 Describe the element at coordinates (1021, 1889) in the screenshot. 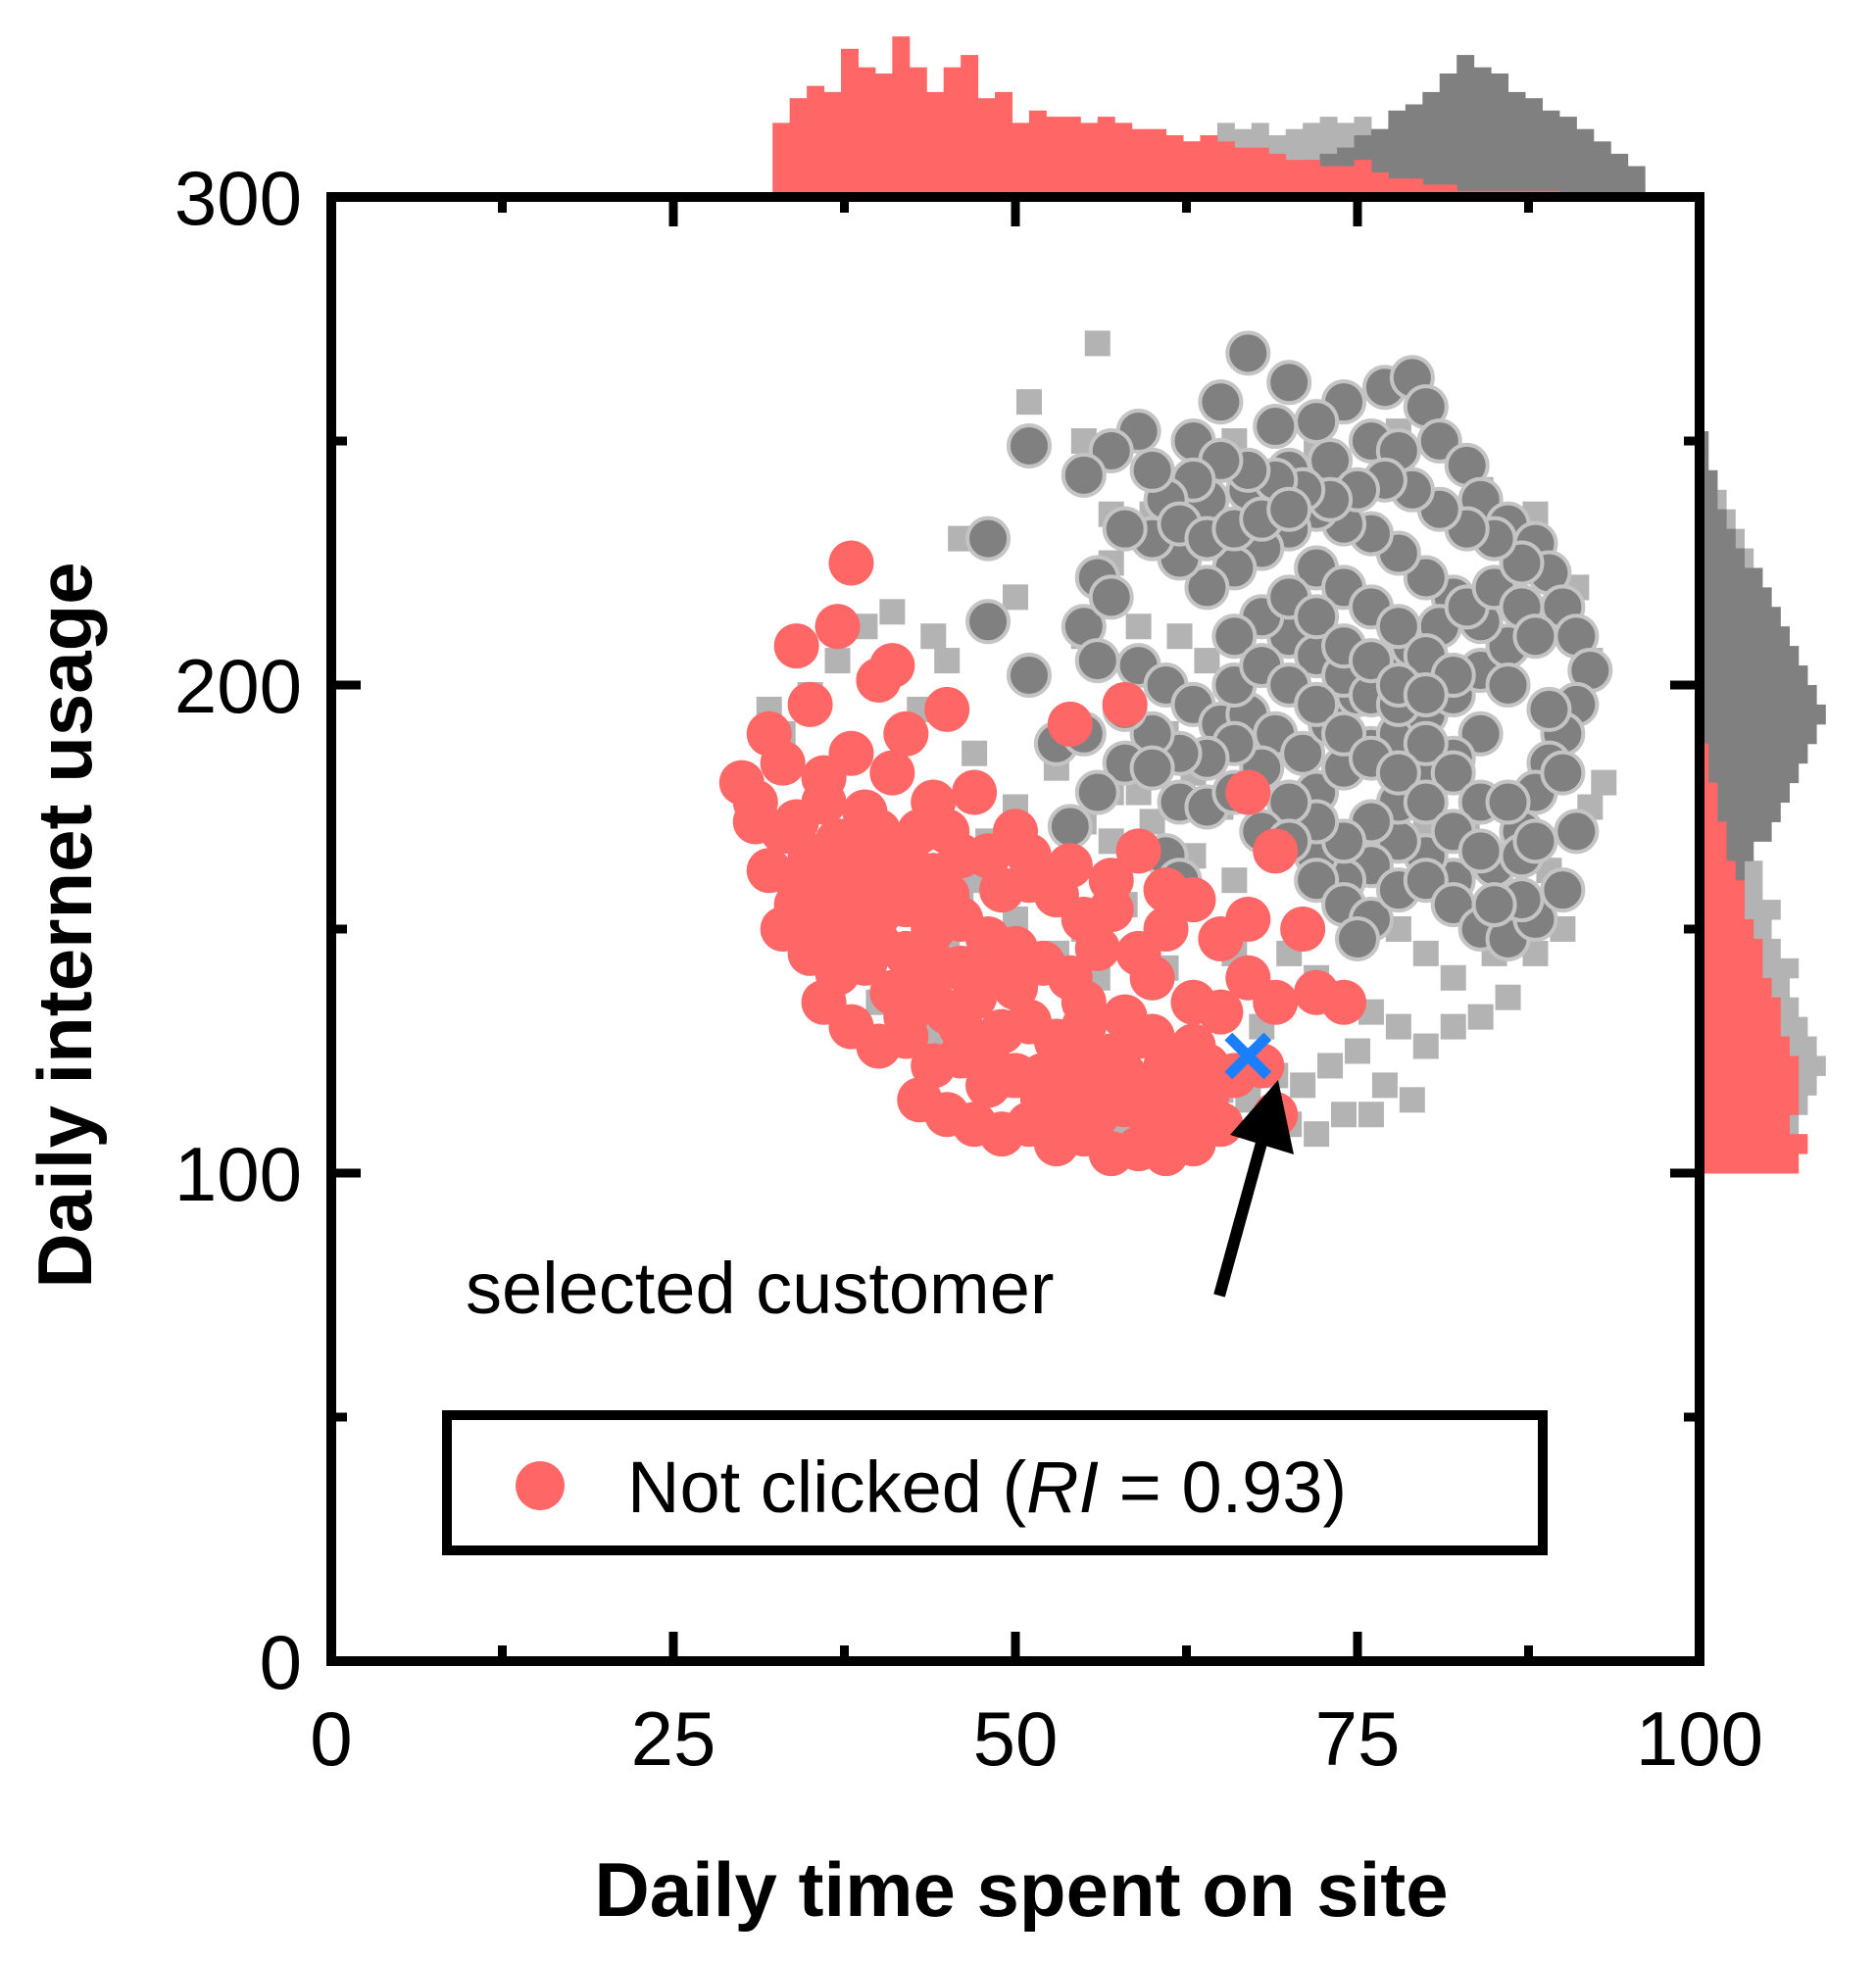

I see `x-axis-label: Daily time spent on site` at that location.